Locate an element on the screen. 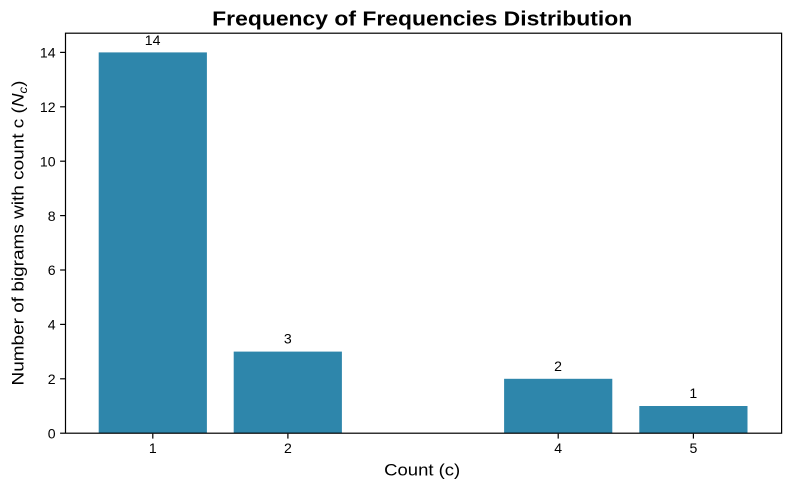  svg-text: Count (c) is located at coordinates (422, 470).